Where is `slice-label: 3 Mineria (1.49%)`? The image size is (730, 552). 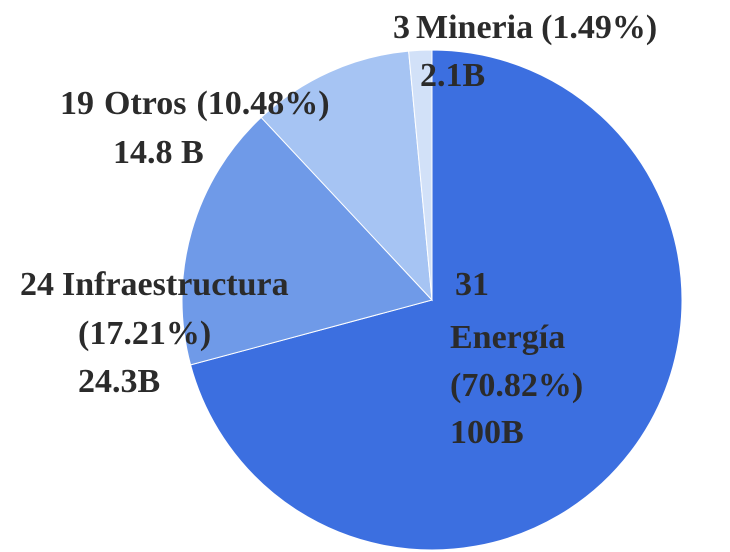 slice-label: 3 Mineria (1.49%) is located at coordinates (525, 27).